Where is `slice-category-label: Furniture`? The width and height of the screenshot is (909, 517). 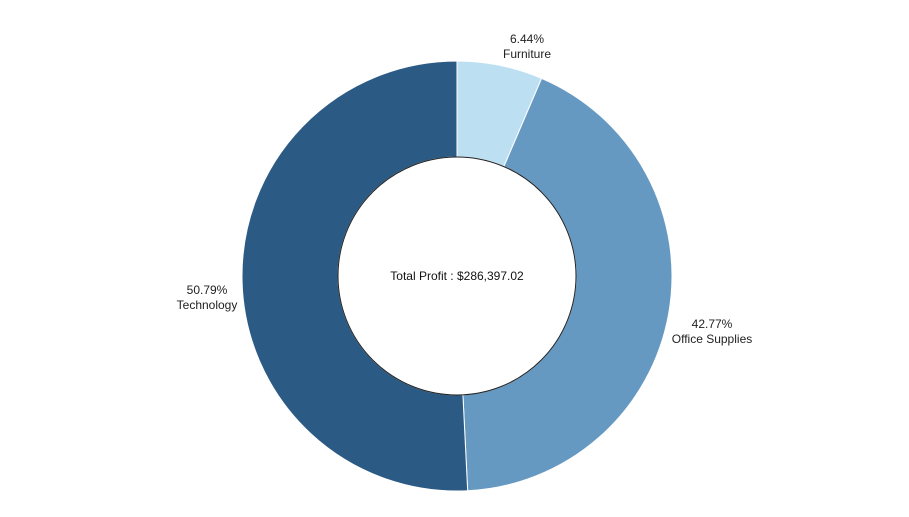 slice-category-label: Furniture is located at coordinates (527, 54).